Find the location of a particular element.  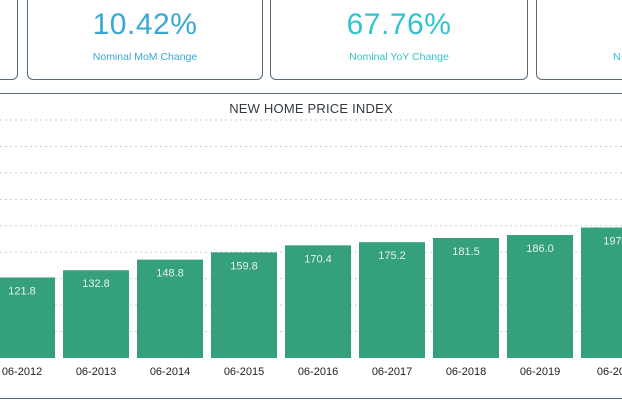

partial-card-label: N is located at coordinates (617, 57).